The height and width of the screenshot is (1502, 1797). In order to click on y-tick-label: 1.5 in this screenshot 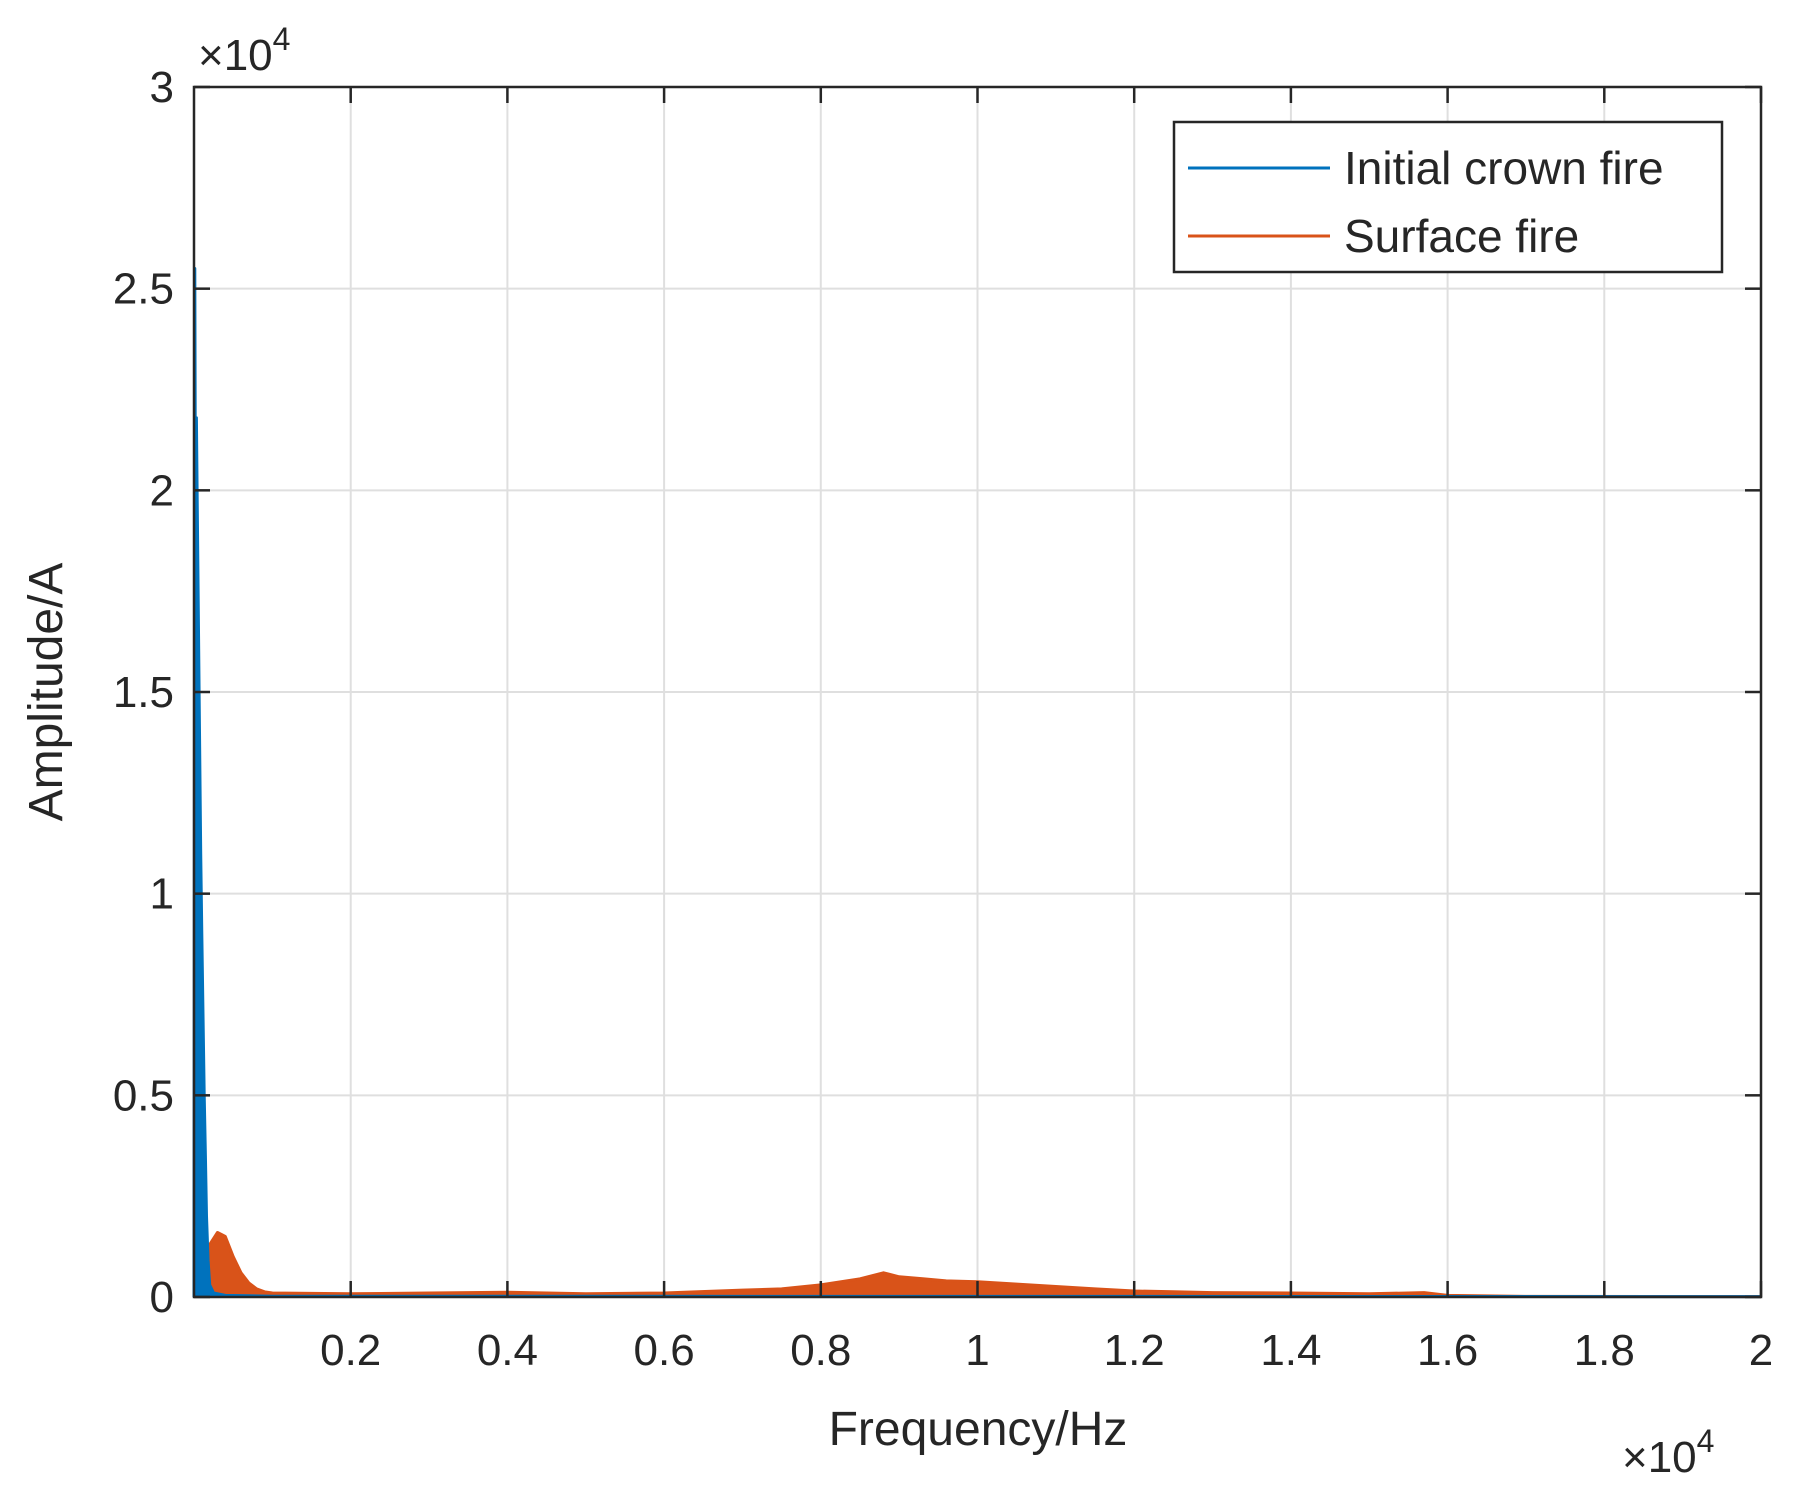, I will do `click(143, 692)`.